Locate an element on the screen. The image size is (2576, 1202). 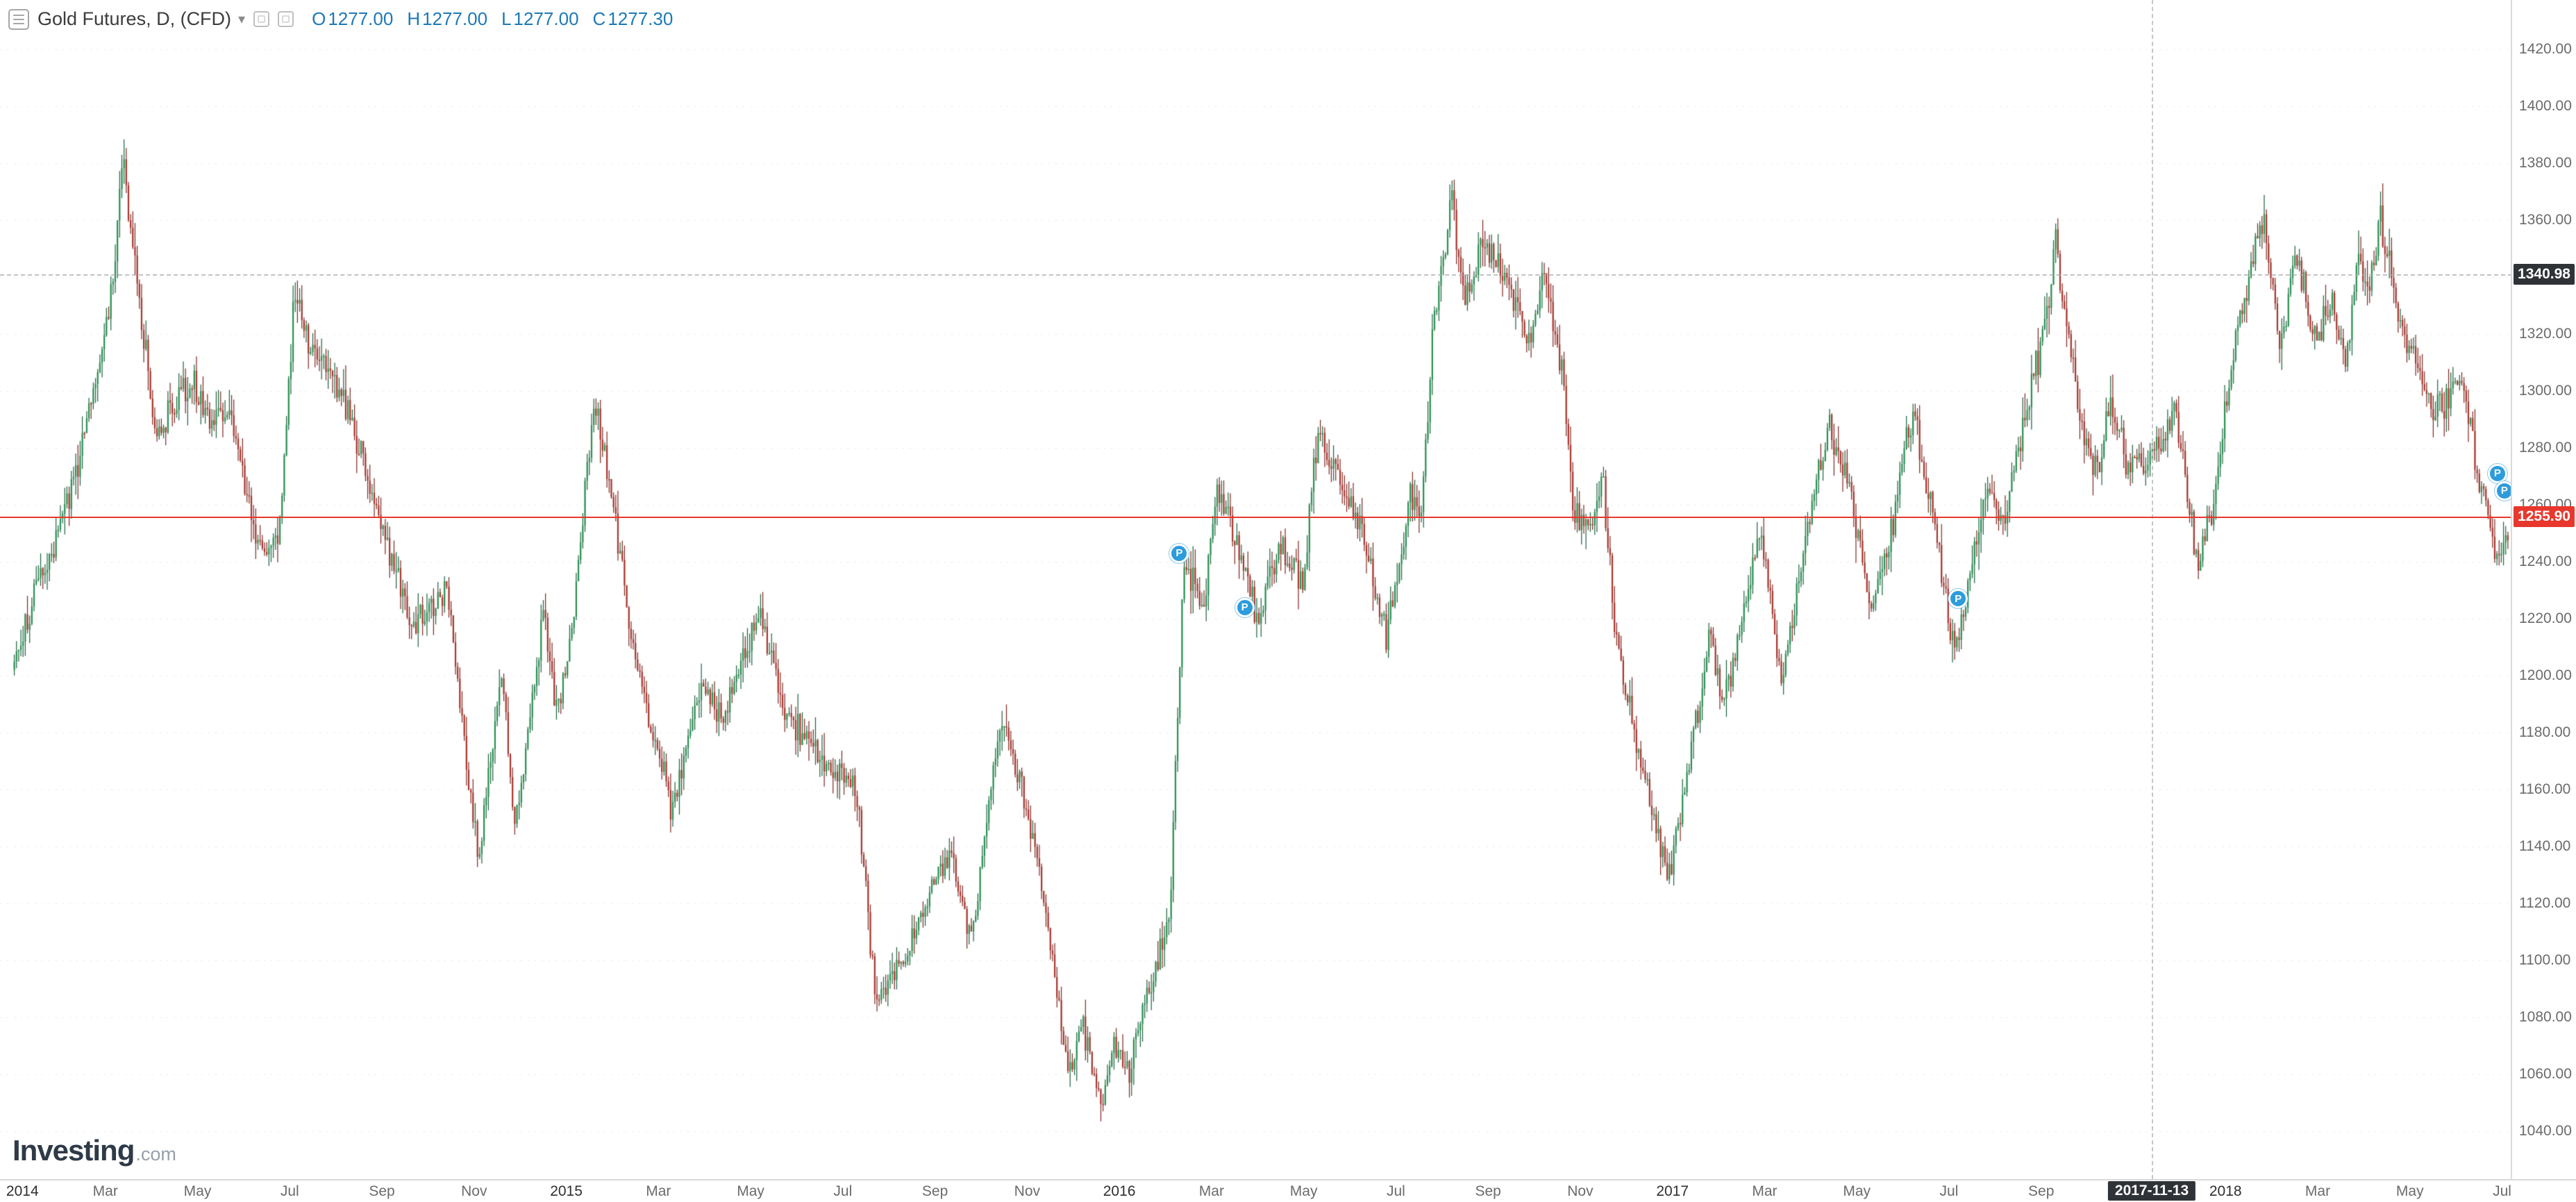
price-tick-label: 1280.00 is located at coordinates (2545, 448).